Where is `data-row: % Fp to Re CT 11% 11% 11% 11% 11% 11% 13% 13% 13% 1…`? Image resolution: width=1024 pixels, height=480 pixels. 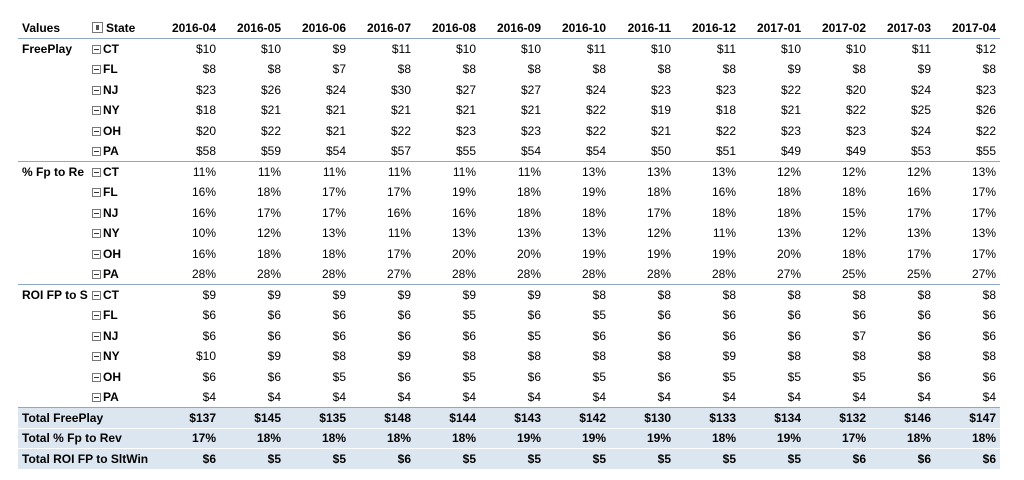
data-row: % Fp to Re CT 11% 11% 11% 11% 11% 11% 13% 13% 13% 1… is located at coordinates (509, 171).